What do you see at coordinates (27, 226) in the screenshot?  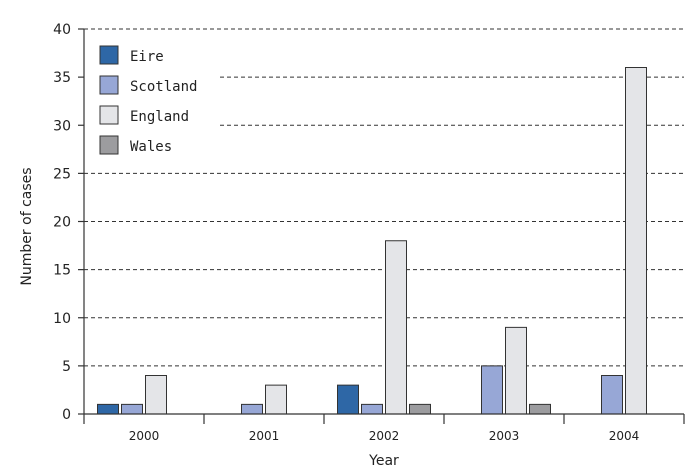 I see `y-axis-title: Number of cases` at bounding box center [27, 226].